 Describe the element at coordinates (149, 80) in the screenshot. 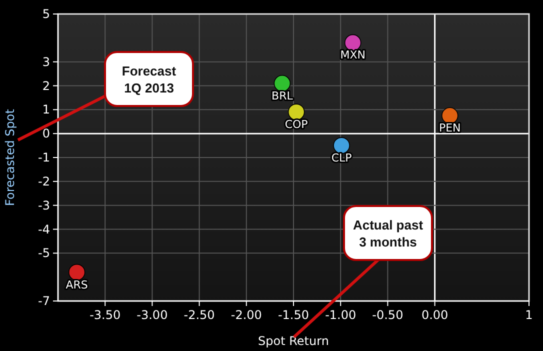

I see `annotation: Forecast 1Q 2013` at that location.